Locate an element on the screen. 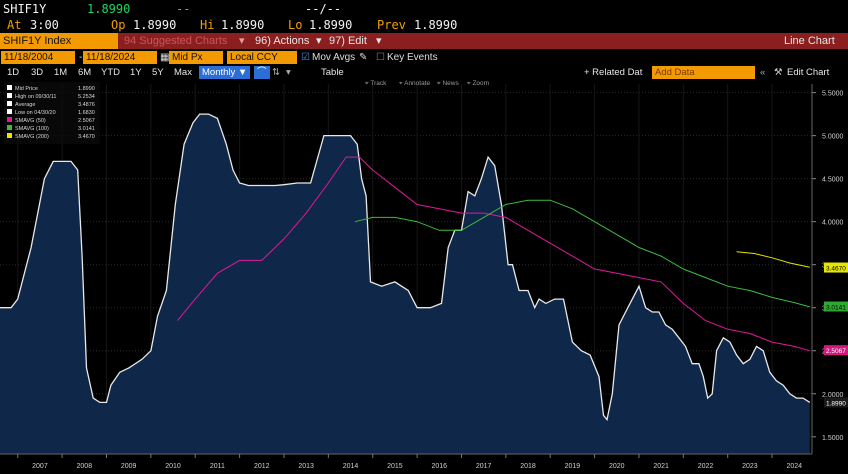 The image size is (848, 474). x-tick-label: 2011 is located at coordinates (217, 466).